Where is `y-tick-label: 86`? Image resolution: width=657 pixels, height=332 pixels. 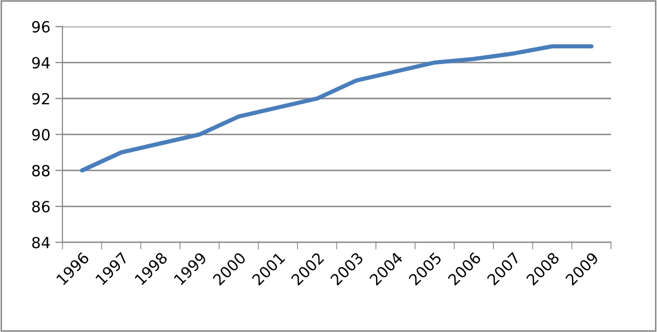
y-tick-label: 86 is located at coordinates (41, 206).